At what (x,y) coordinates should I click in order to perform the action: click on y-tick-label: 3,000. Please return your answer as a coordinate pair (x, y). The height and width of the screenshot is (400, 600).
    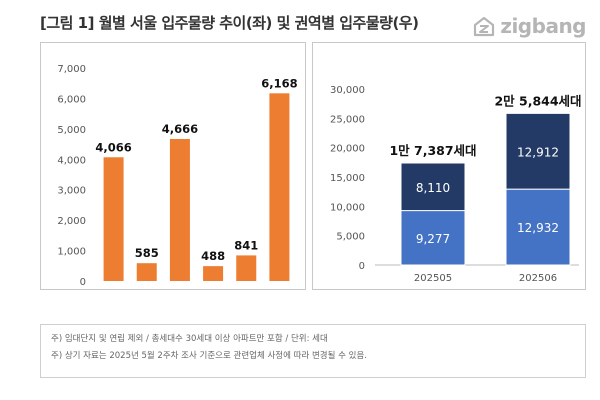
    Looking at the image, I should click on (71, 191).